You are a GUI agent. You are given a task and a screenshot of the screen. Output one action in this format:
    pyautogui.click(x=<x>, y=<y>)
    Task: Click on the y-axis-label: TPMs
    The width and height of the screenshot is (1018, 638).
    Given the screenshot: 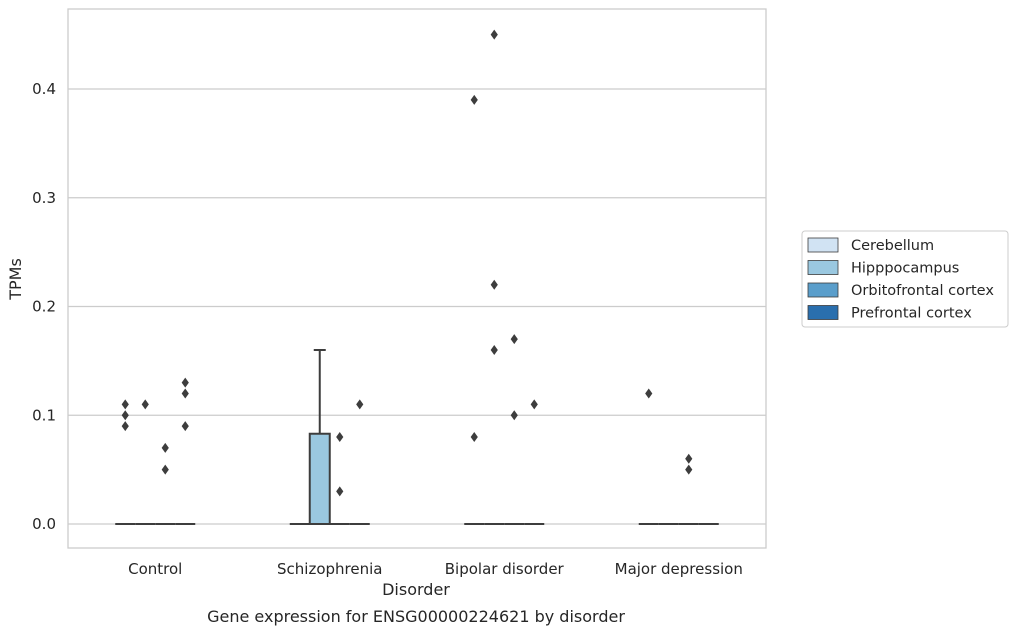 What is the action you would take?
    pyautogui.click(x=15, y=279)
    